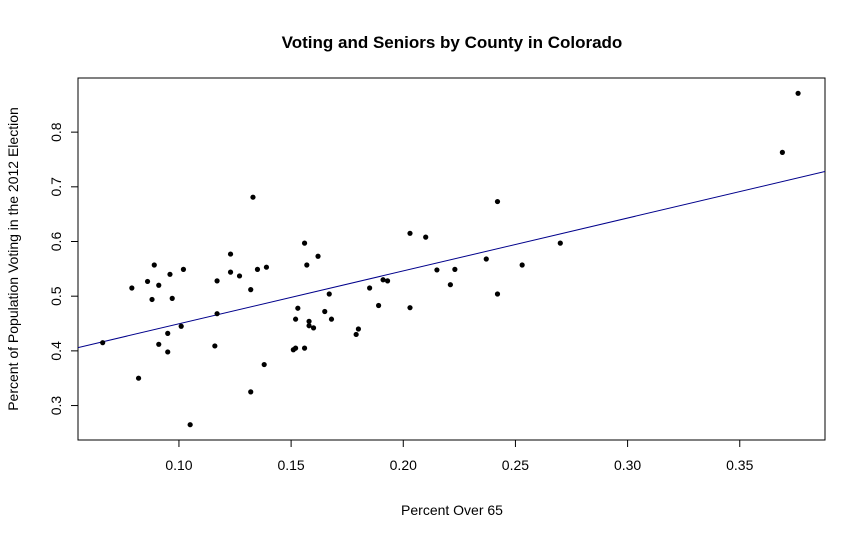 The width and height of the screenshot is (866, 539). What do you see at coordinates (56, 132) in the screenshot?
I see `y-tick-label: 0.8` at bounding box center [56, 132].